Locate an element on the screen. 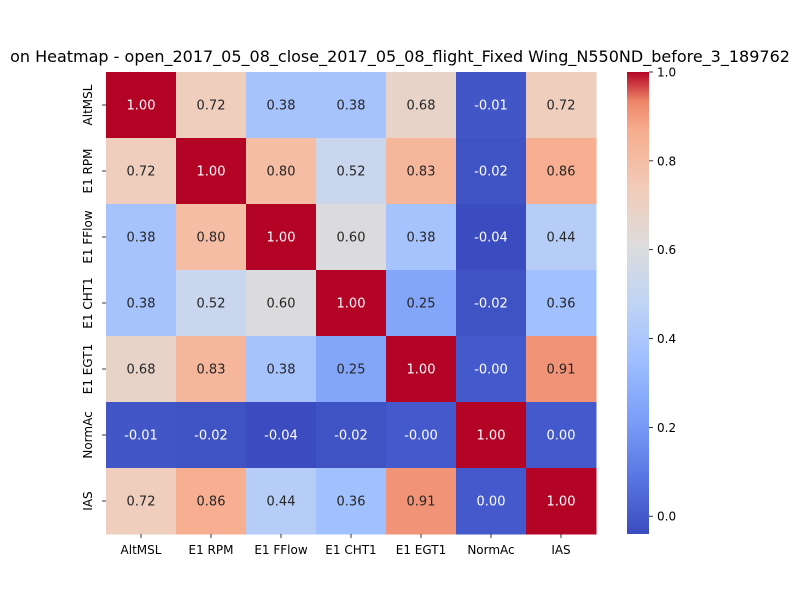  y-tick-label: E1 EGT1 is located at coordinates (88, 369).